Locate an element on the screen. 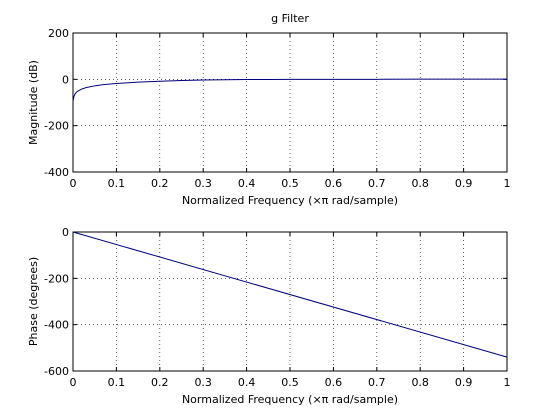 The image size is (560, 420). series-line is located at coordinates (289, 90).